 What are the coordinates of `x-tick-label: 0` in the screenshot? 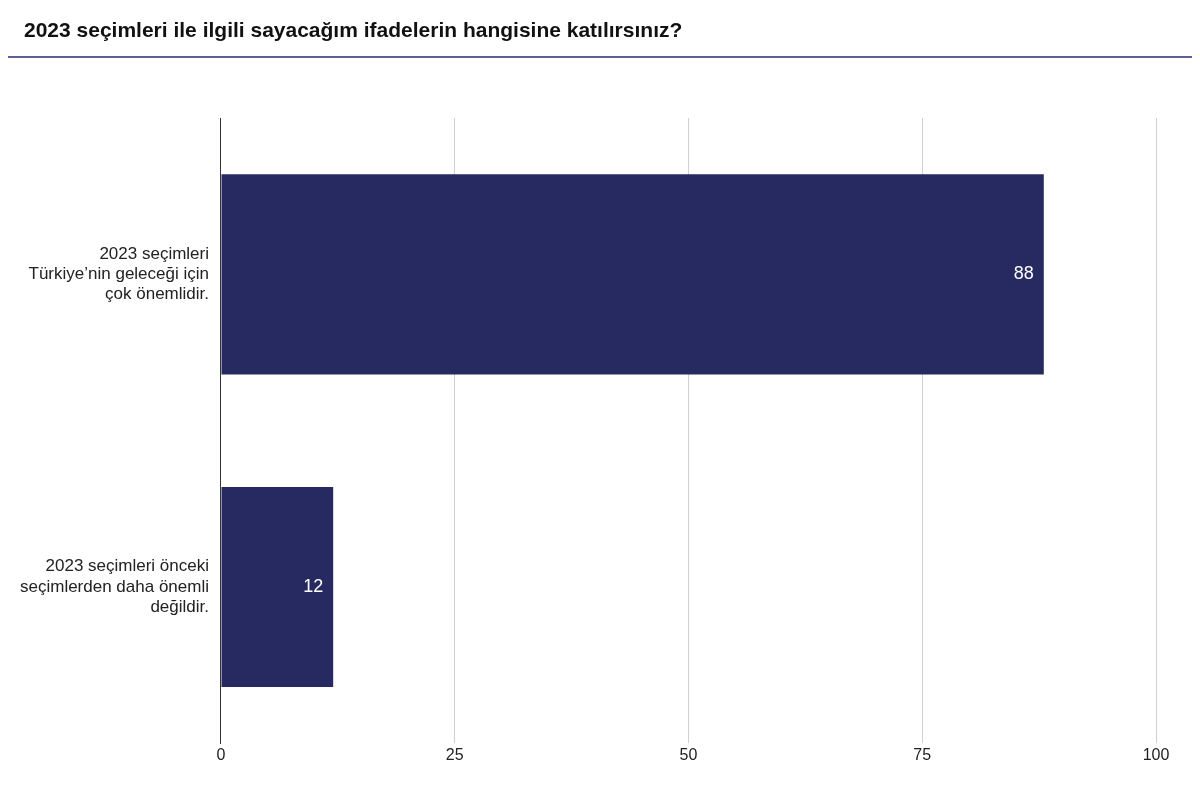 It's located at (221, 755).